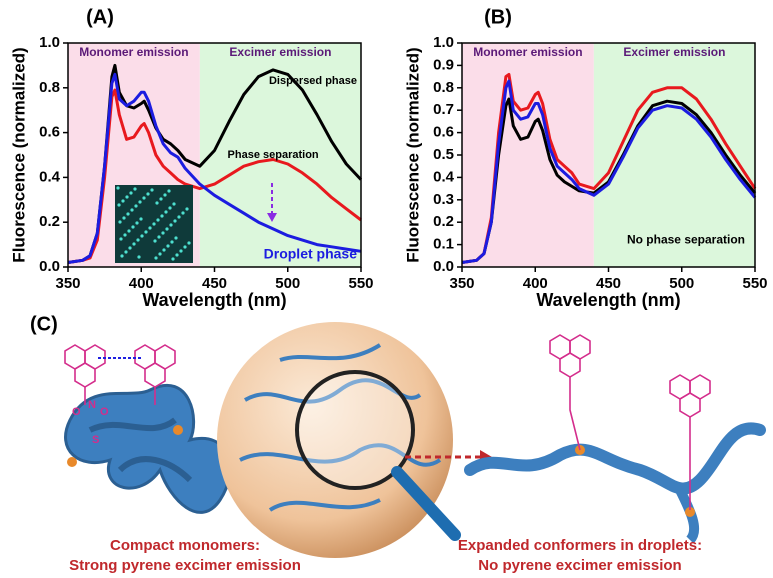  I want to click on x-tick-label: 400, so click(535, 283).